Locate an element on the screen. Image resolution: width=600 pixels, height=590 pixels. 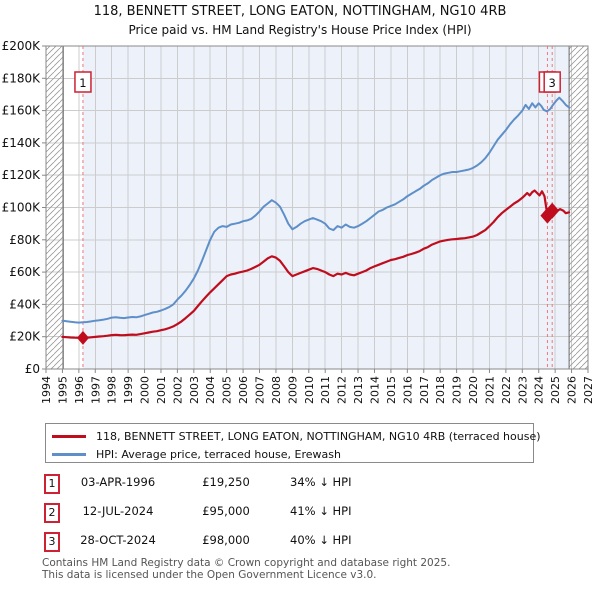
x-tick-label: 2002 is located at coordinates (177, 390).